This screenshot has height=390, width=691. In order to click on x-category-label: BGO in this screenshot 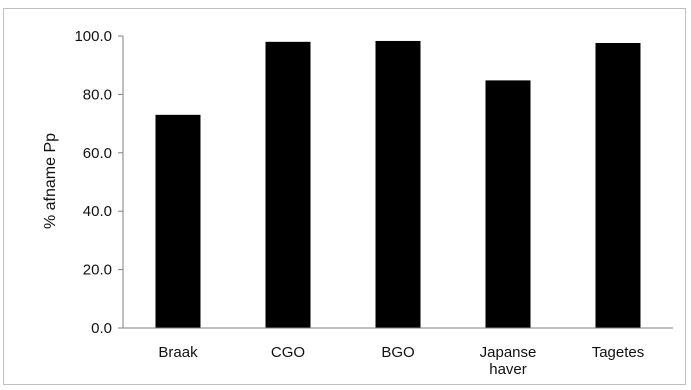, I will do `click(397, 352)`.